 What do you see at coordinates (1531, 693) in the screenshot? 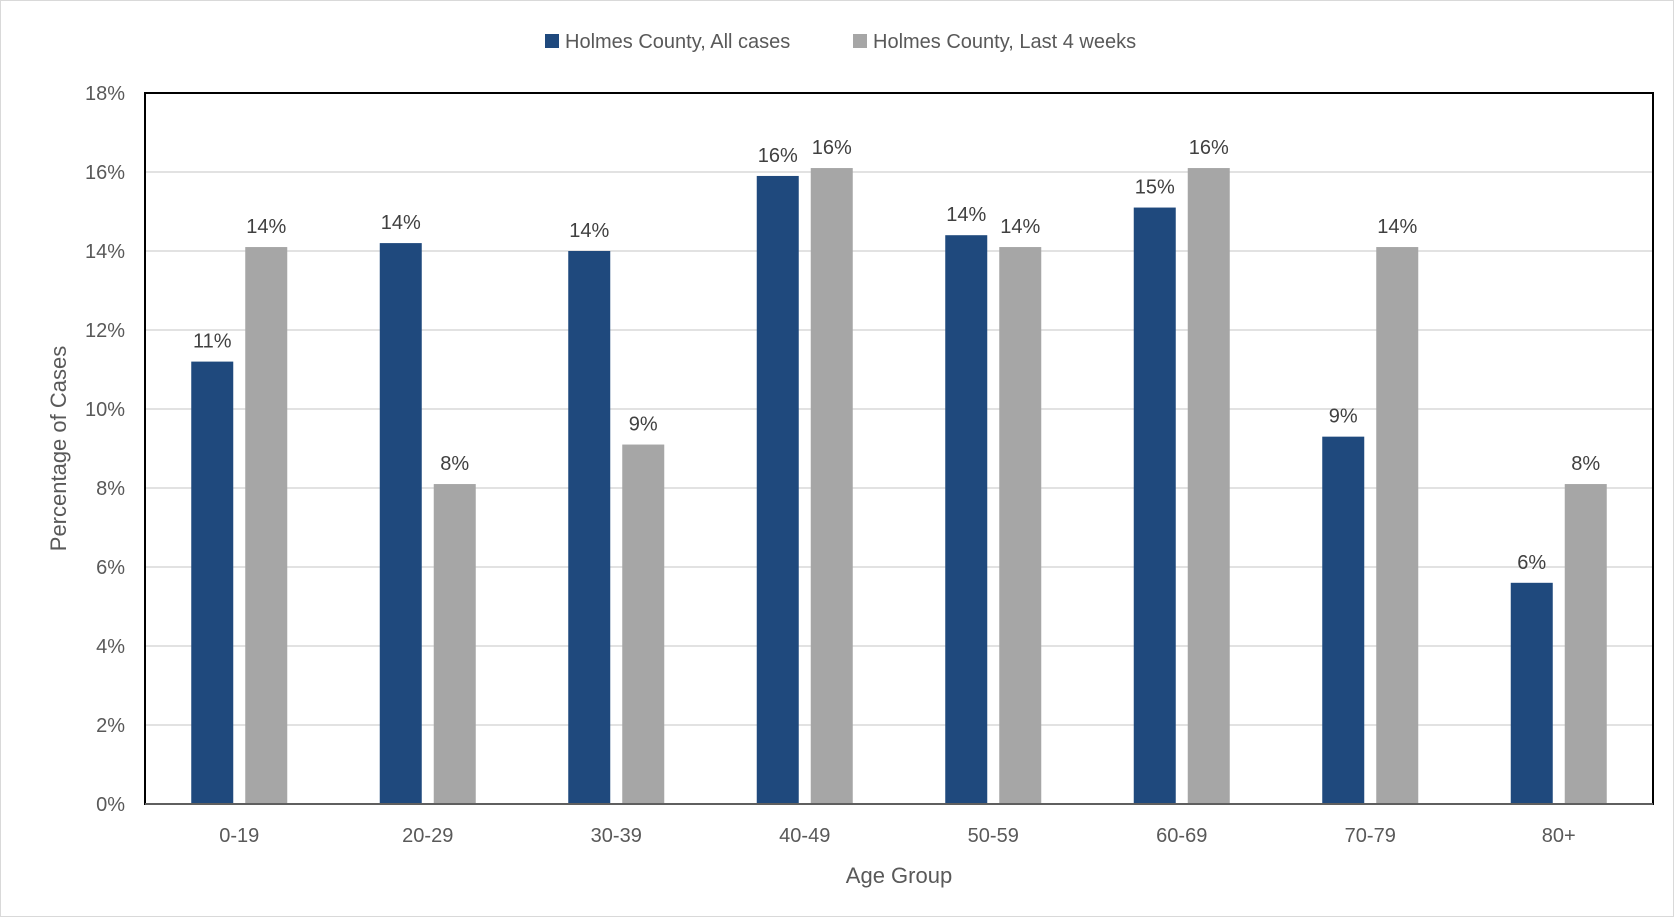
I see `bar-all-cases-80+` at bounding box center [1531, 693].